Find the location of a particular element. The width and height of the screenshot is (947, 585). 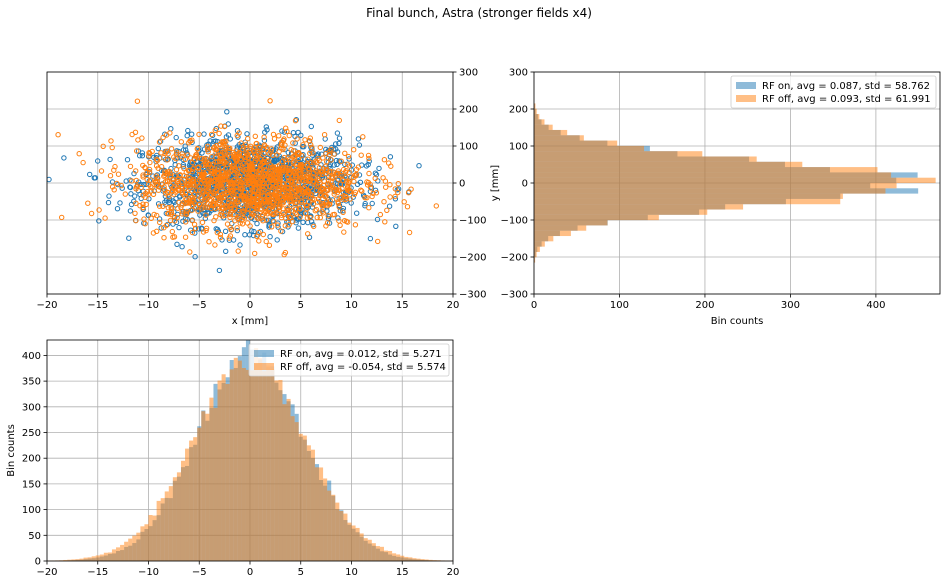

x-tick-label: −20 is located at coordinates (46, 305).